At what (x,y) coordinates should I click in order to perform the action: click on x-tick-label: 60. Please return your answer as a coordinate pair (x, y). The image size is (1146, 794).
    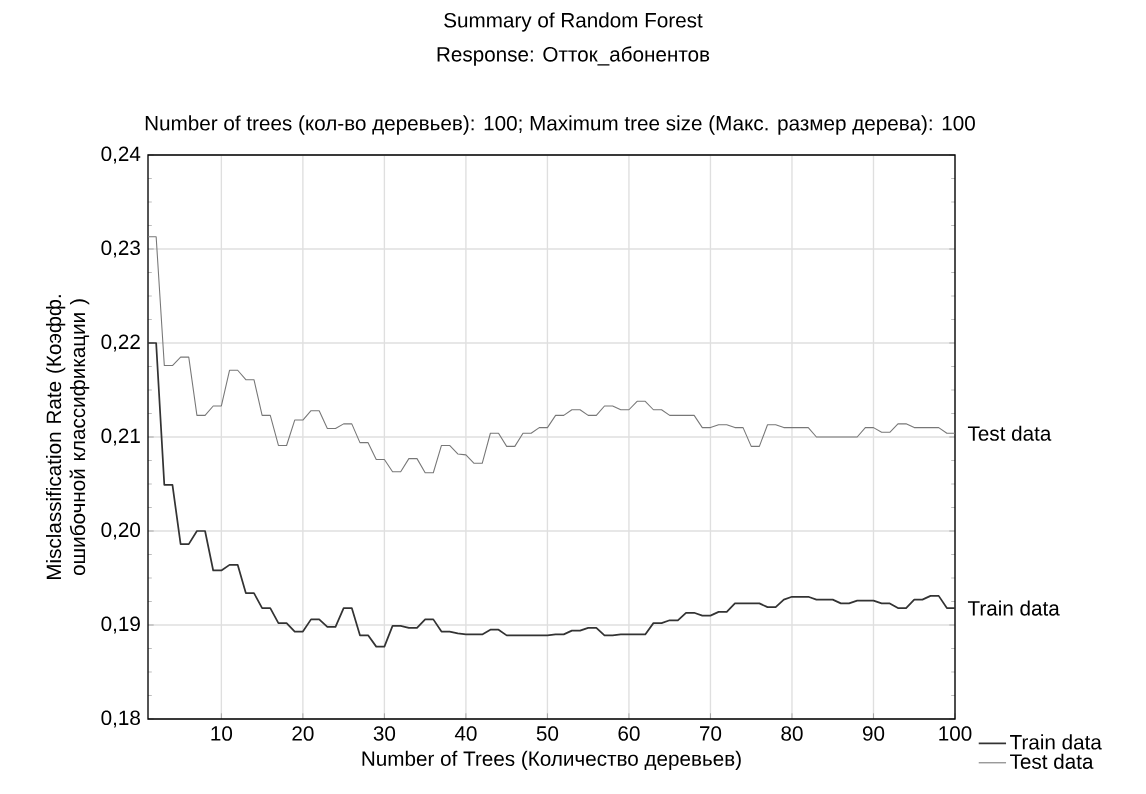
    Looking at the image, I should click on (629, 733).